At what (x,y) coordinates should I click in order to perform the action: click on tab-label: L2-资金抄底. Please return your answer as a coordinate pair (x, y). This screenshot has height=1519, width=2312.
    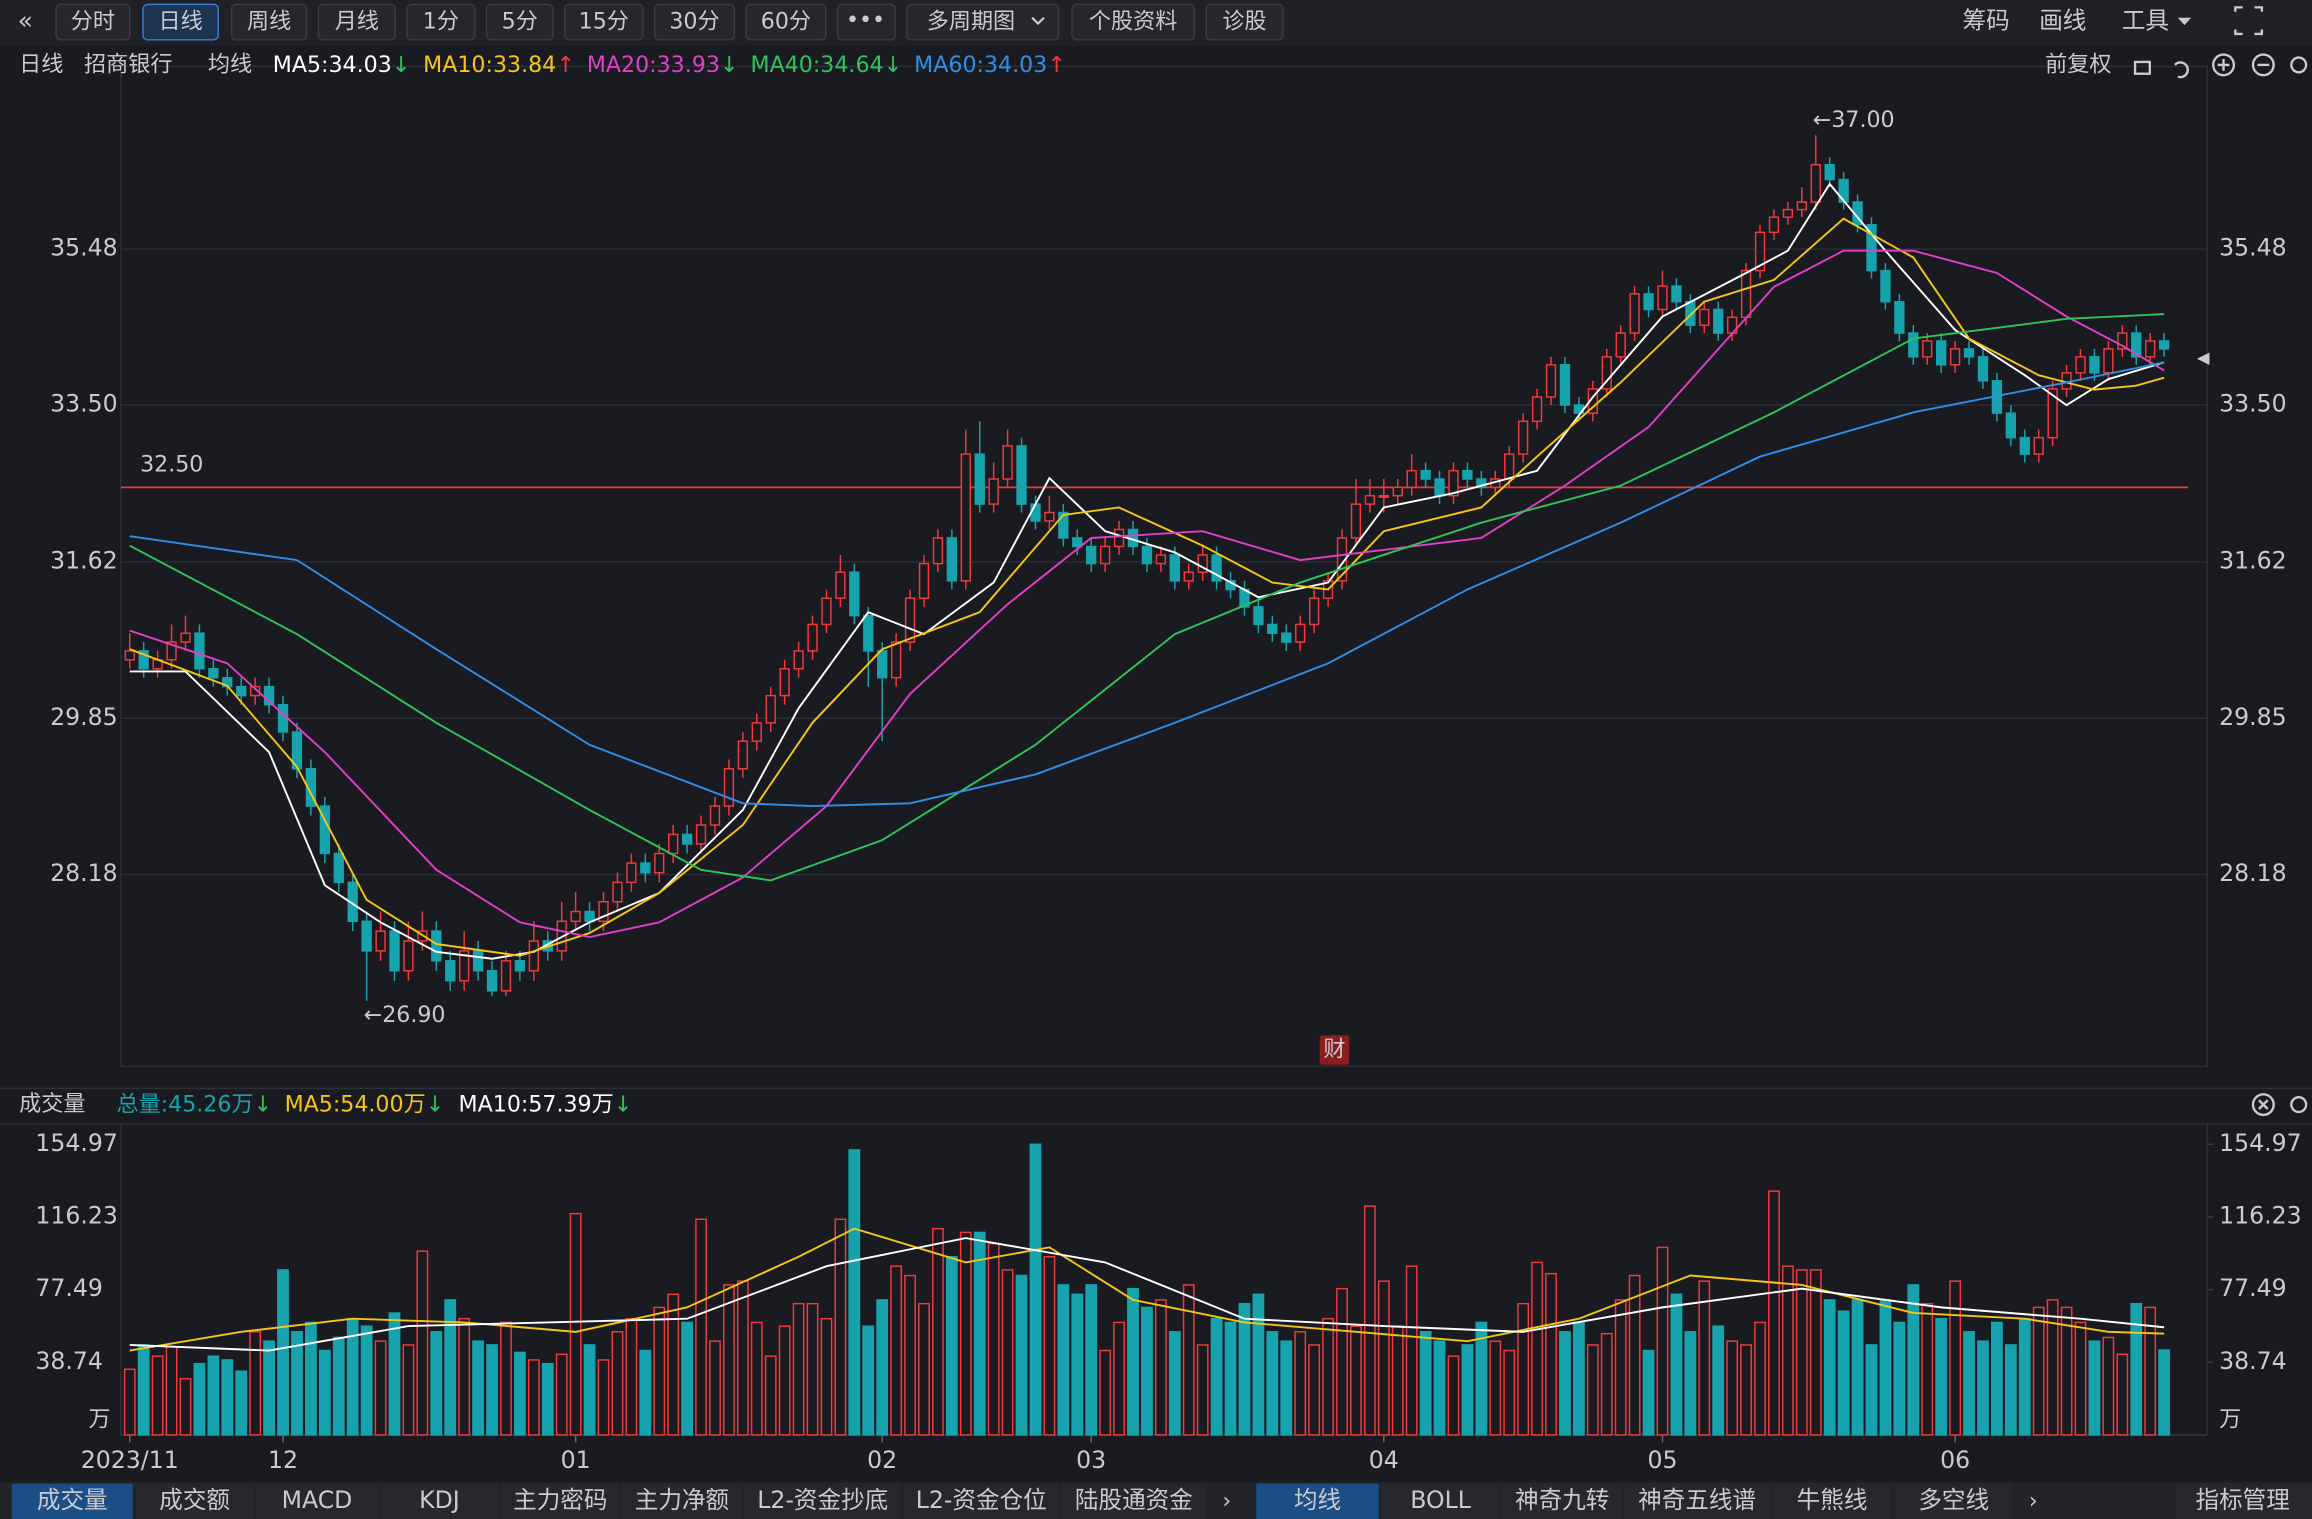
    Looking at the image, I should click on (822, 1500).